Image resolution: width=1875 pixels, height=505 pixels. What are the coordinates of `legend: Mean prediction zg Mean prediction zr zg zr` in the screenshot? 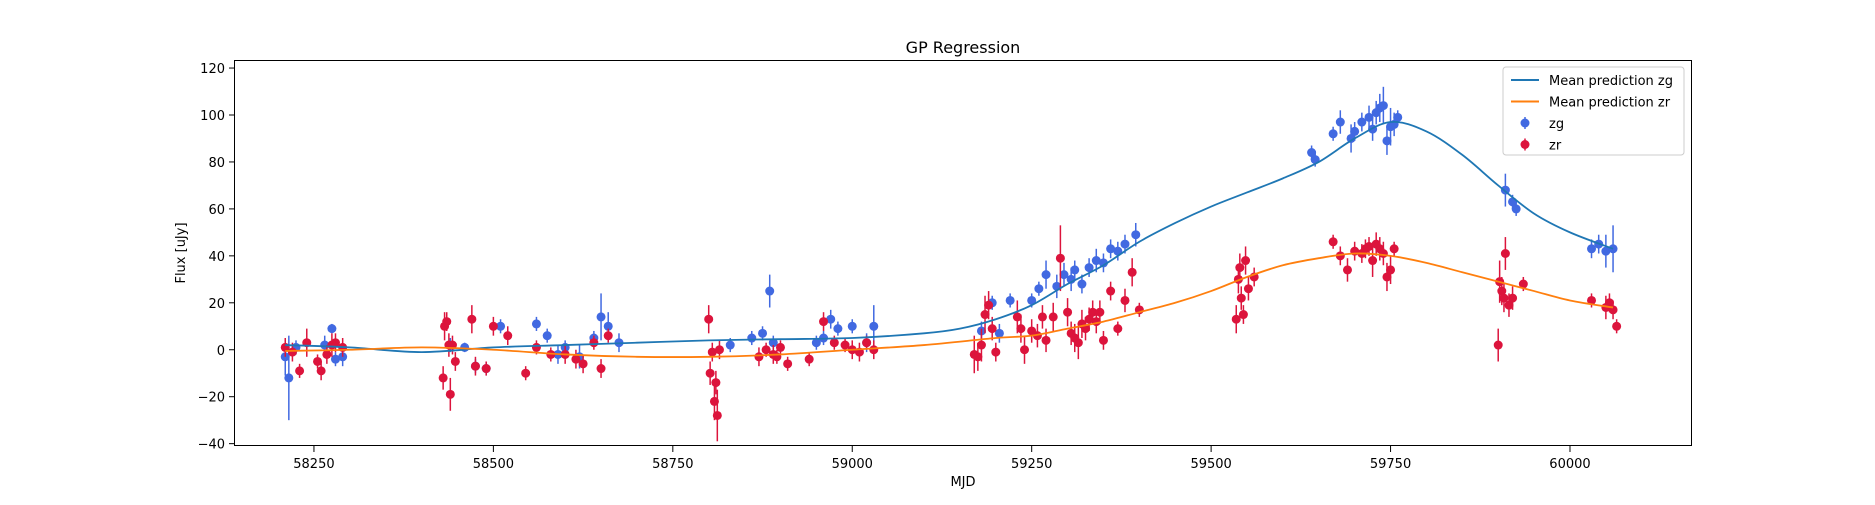 It's located at (1593, 111).